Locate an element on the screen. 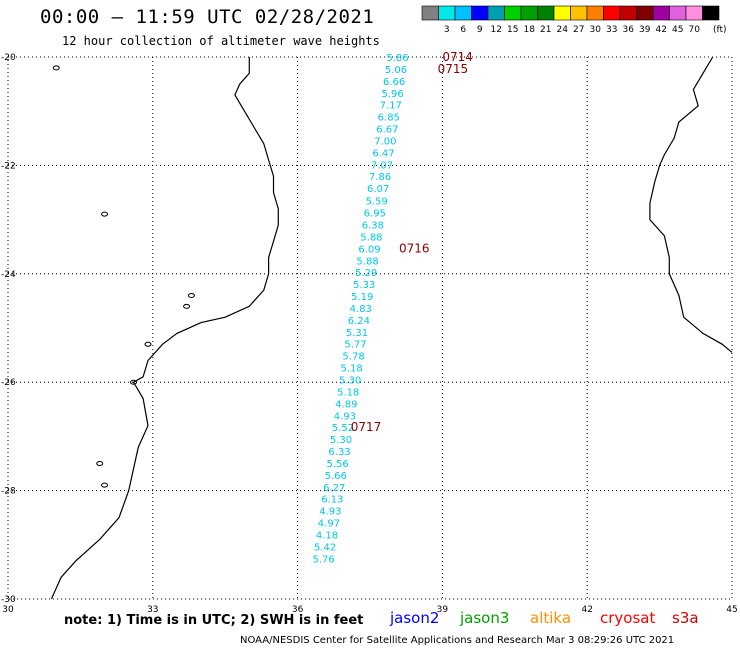  swh-value: 4.93 is located at coordinates (330, 512).